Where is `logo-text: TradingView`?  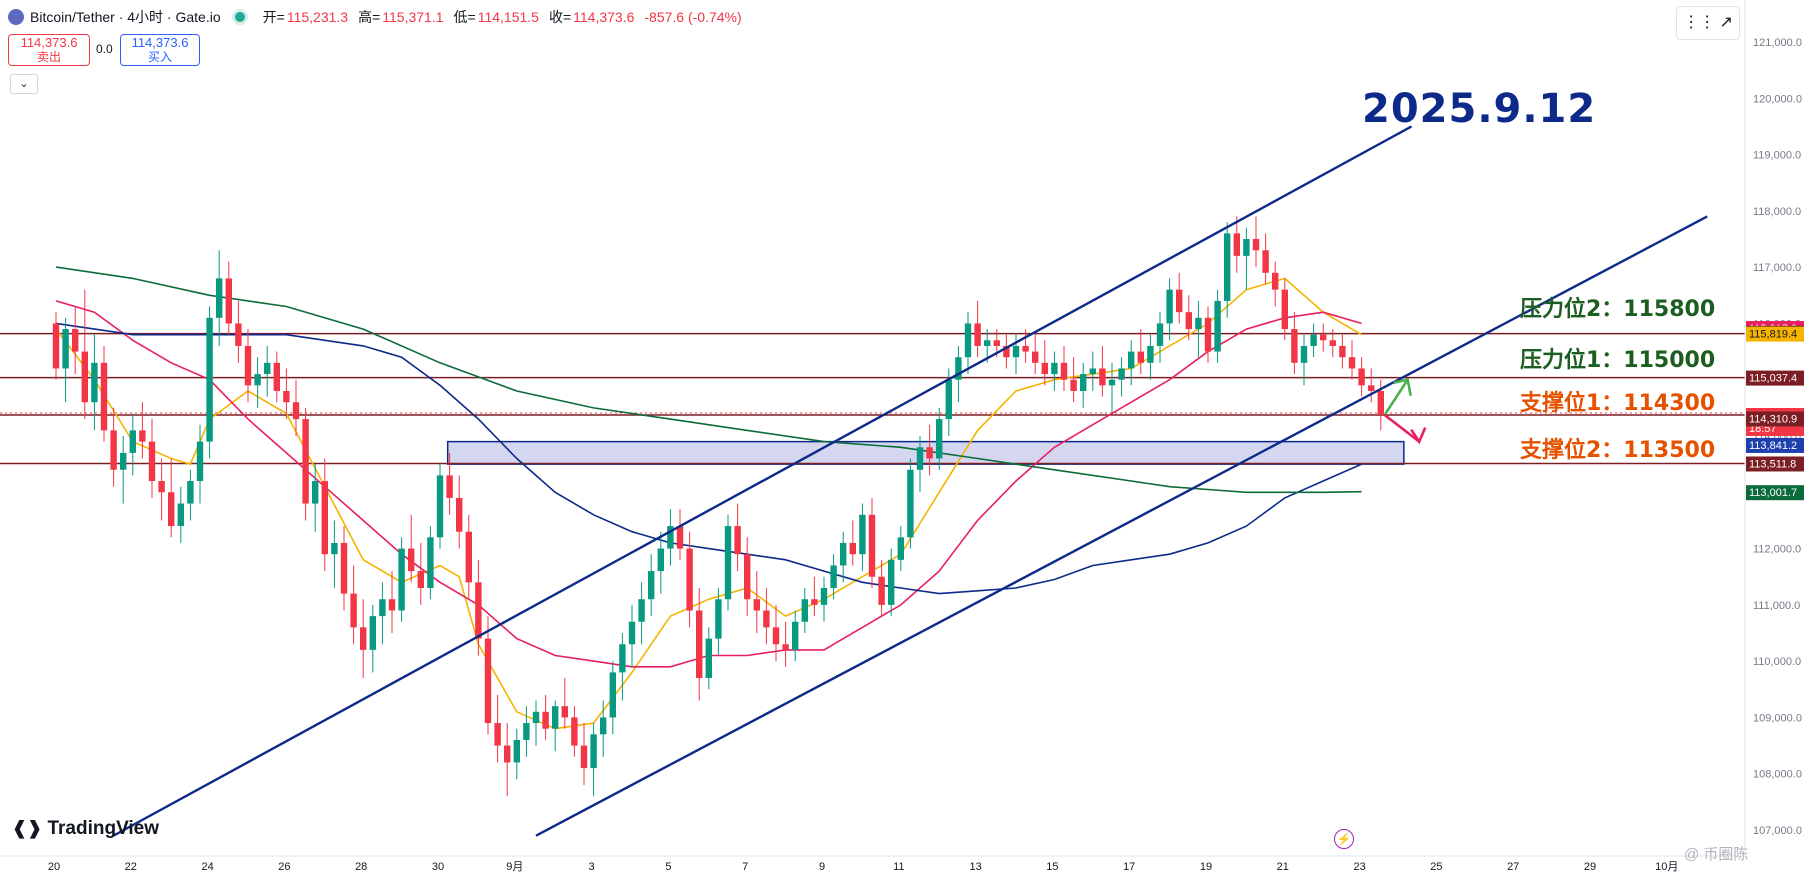
logo-text: TradingView is located at coordinates (103, 828).